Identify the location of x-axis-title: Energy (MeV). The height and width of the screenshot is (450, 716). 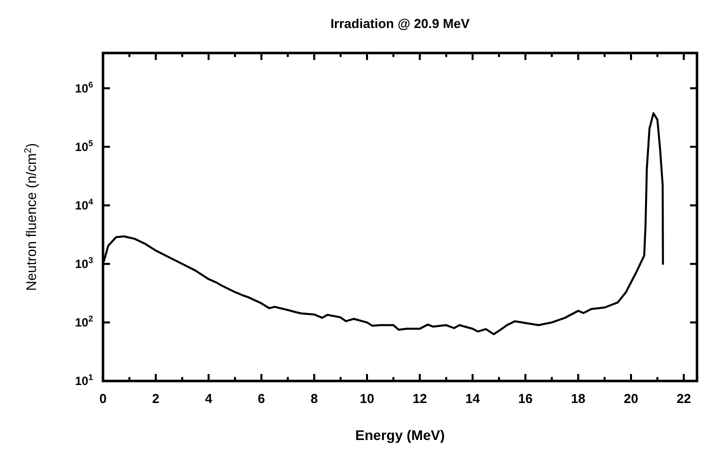
(400, 435).